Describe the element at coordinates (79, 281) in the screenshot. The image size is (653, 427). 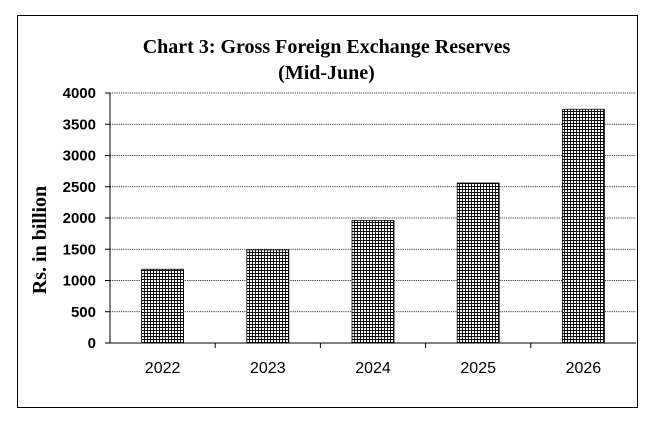
I see `y-tick-label: 1000` at that location.